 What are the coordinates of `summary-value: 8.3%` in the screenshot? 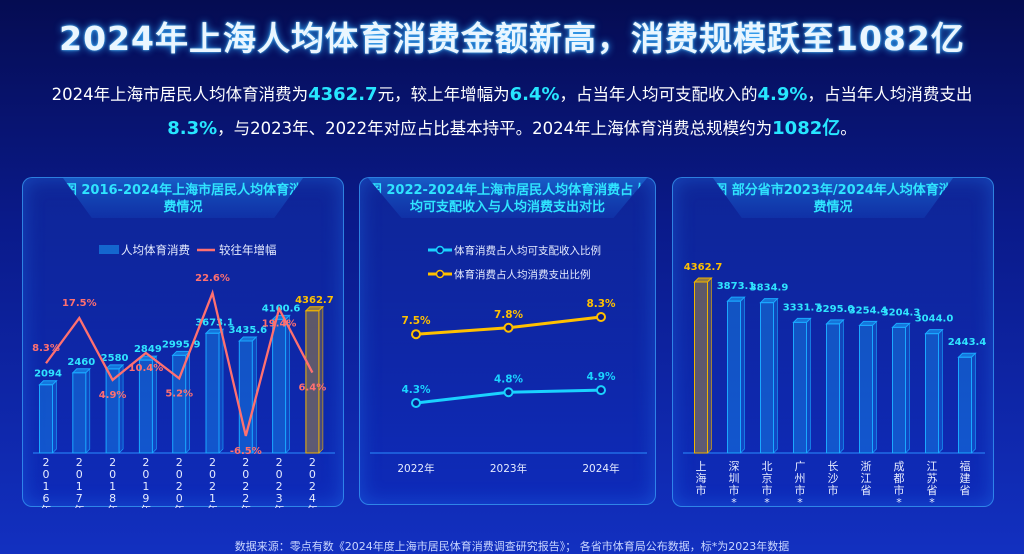 It's located at (192, 128).